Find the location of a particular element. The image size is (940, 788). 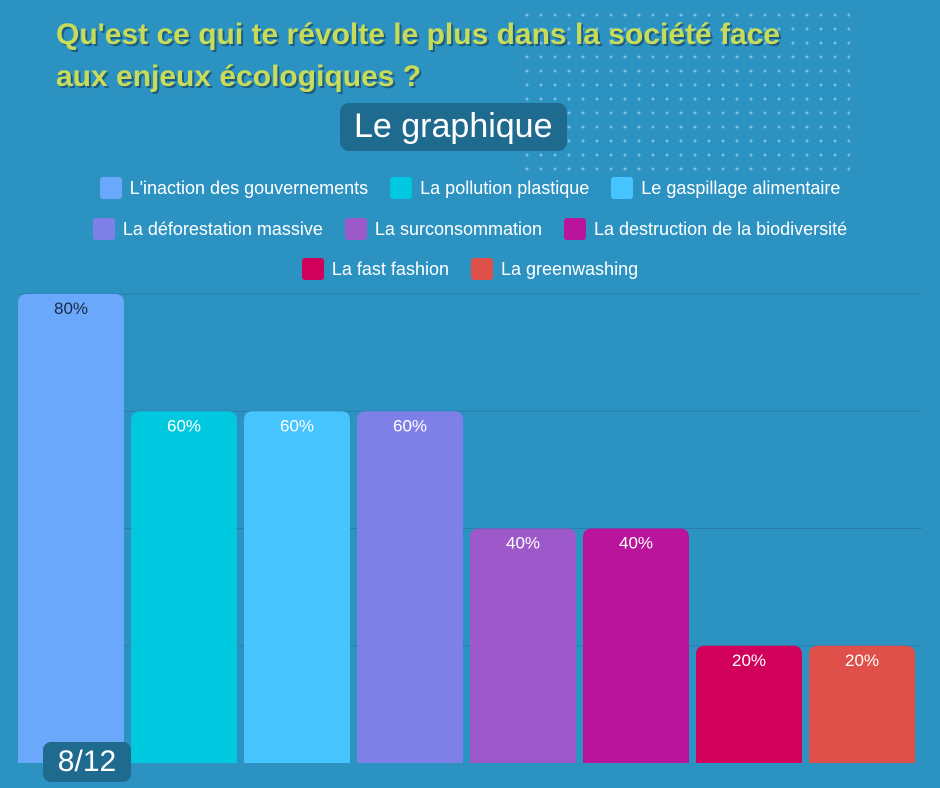

title-line-2: aux enjeux écologiques ? is located at coordinates (239, 76).